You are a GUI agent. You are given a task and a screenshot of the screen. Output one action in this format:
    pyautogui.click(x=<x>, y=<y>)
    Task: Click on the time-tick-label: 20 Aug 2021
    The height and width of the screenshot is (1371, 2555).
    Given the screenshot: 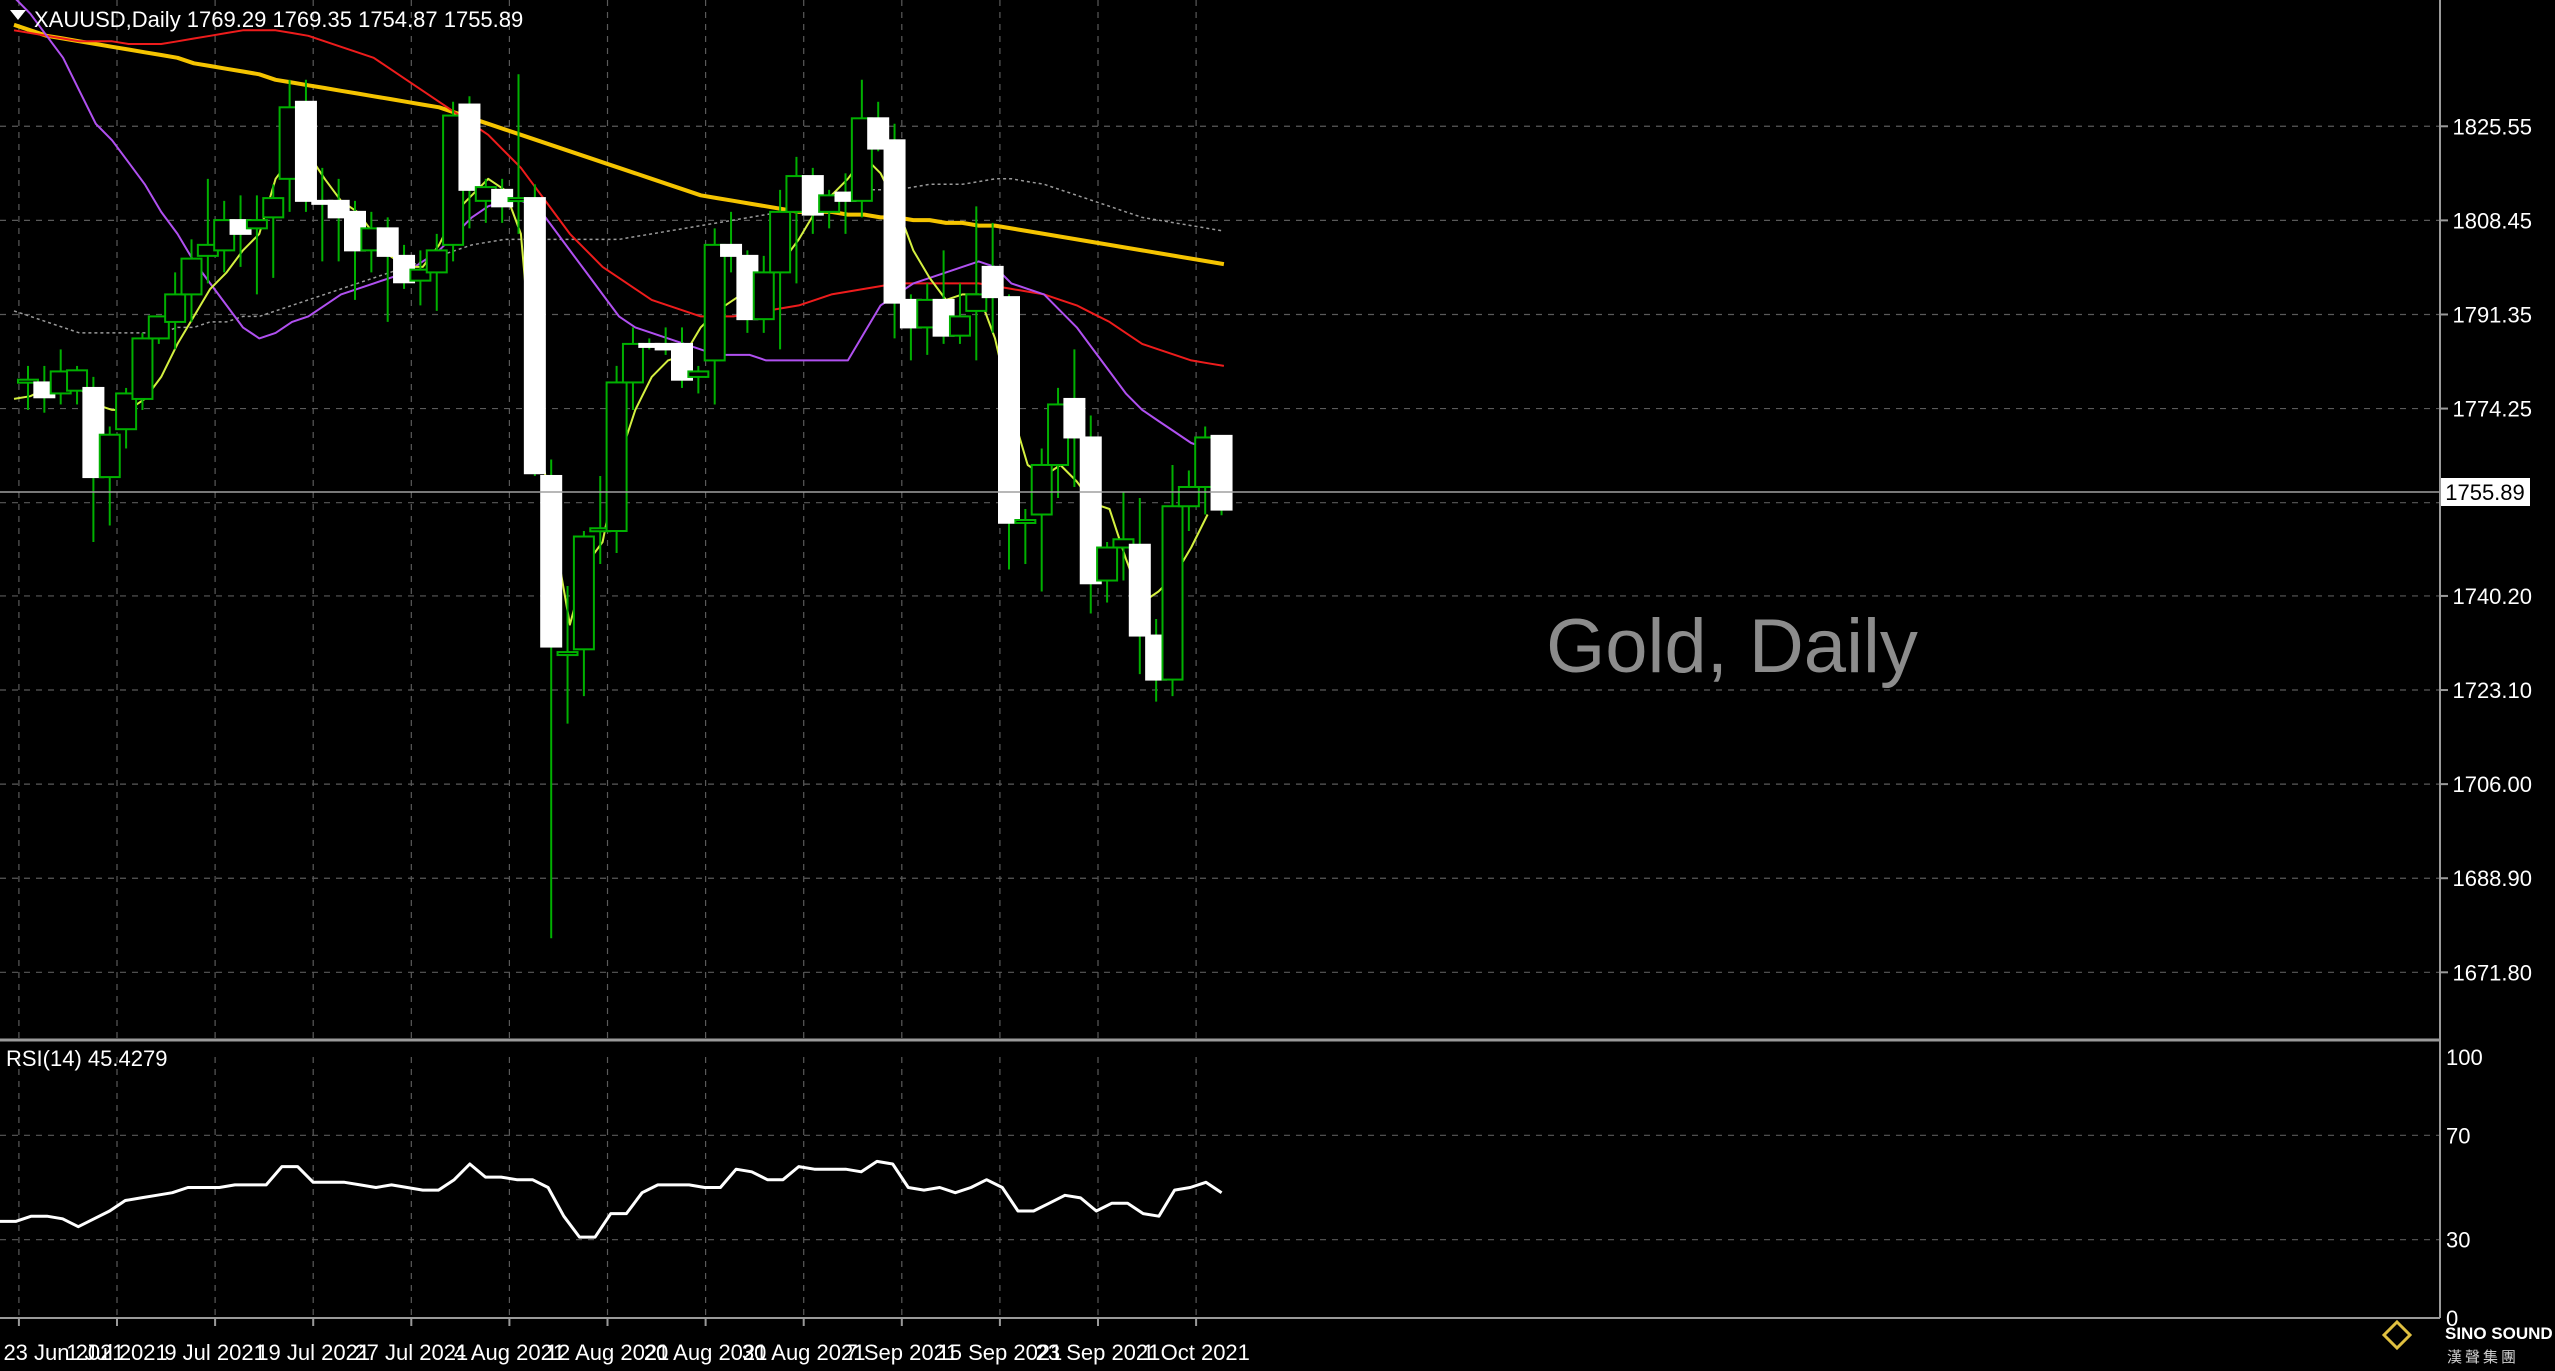 What is the action you would take?
    pyautogui.click(x=706, y=1352)
    